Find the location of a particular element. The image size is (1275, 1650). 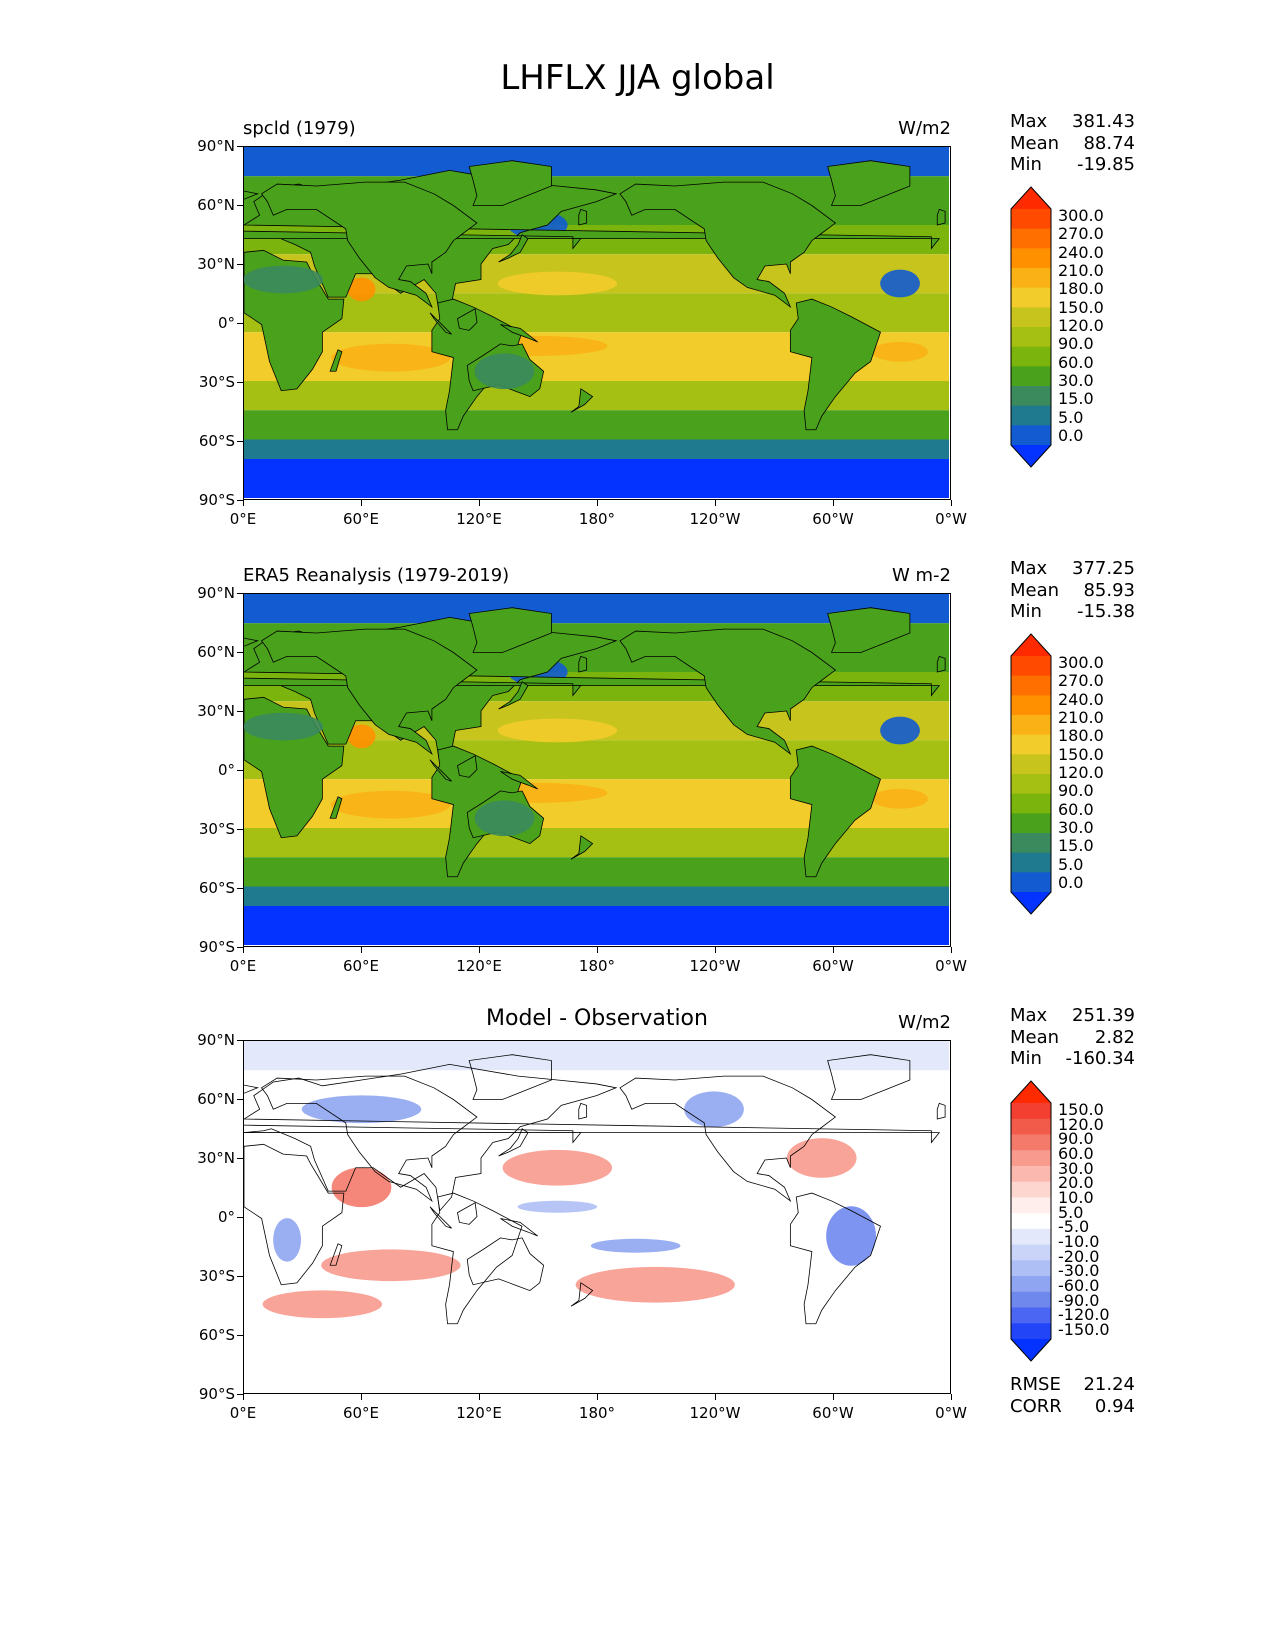

diff-diff-southern is located at coordinates (322, 1304).